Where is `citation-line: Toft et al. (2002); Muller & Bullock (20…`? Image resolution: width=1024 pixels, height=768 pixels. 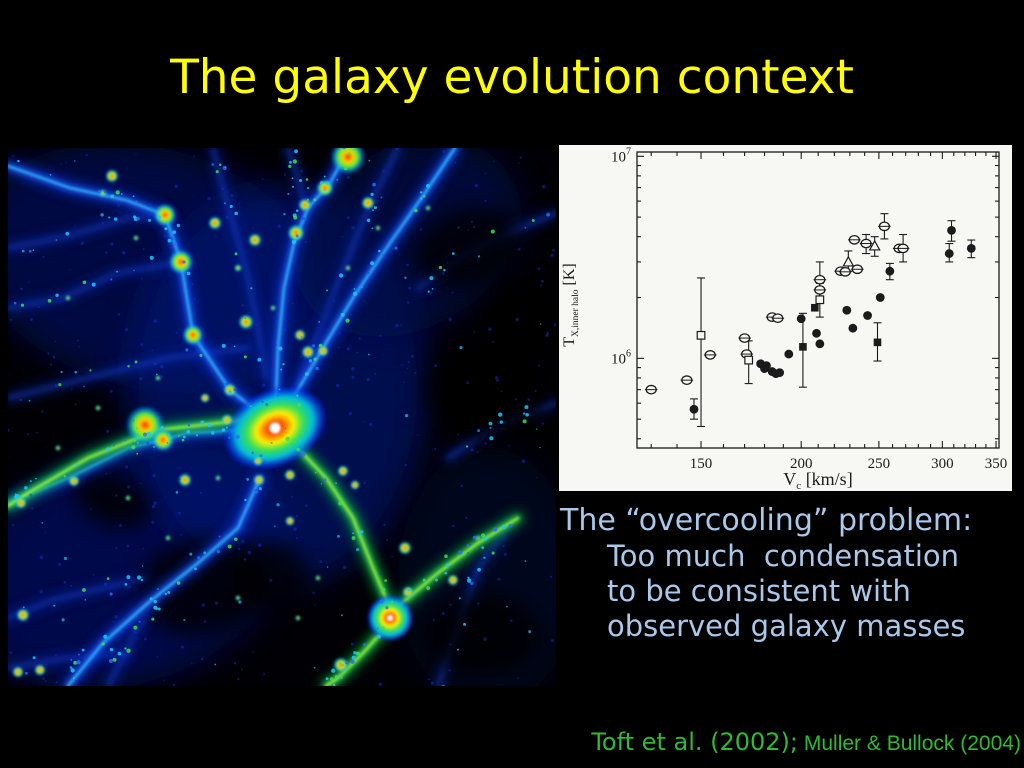 citation-line: Toft et al. (2002); Muller & Bullock (20… is located at coordinates (796, 738).